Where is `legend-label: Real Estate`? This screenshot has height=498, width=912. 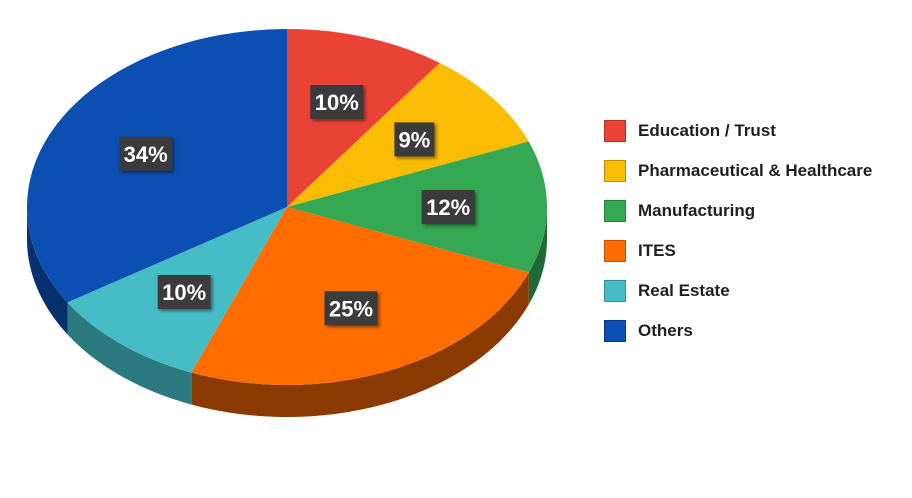
legend-label: Real Estate is located at coordinates (684, 290).